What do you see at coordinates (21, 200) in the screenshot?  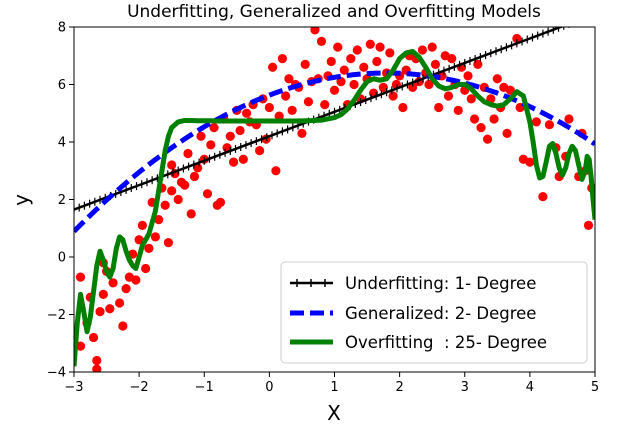 I see `y-axis-label: y` at bounding box center [21, 200].